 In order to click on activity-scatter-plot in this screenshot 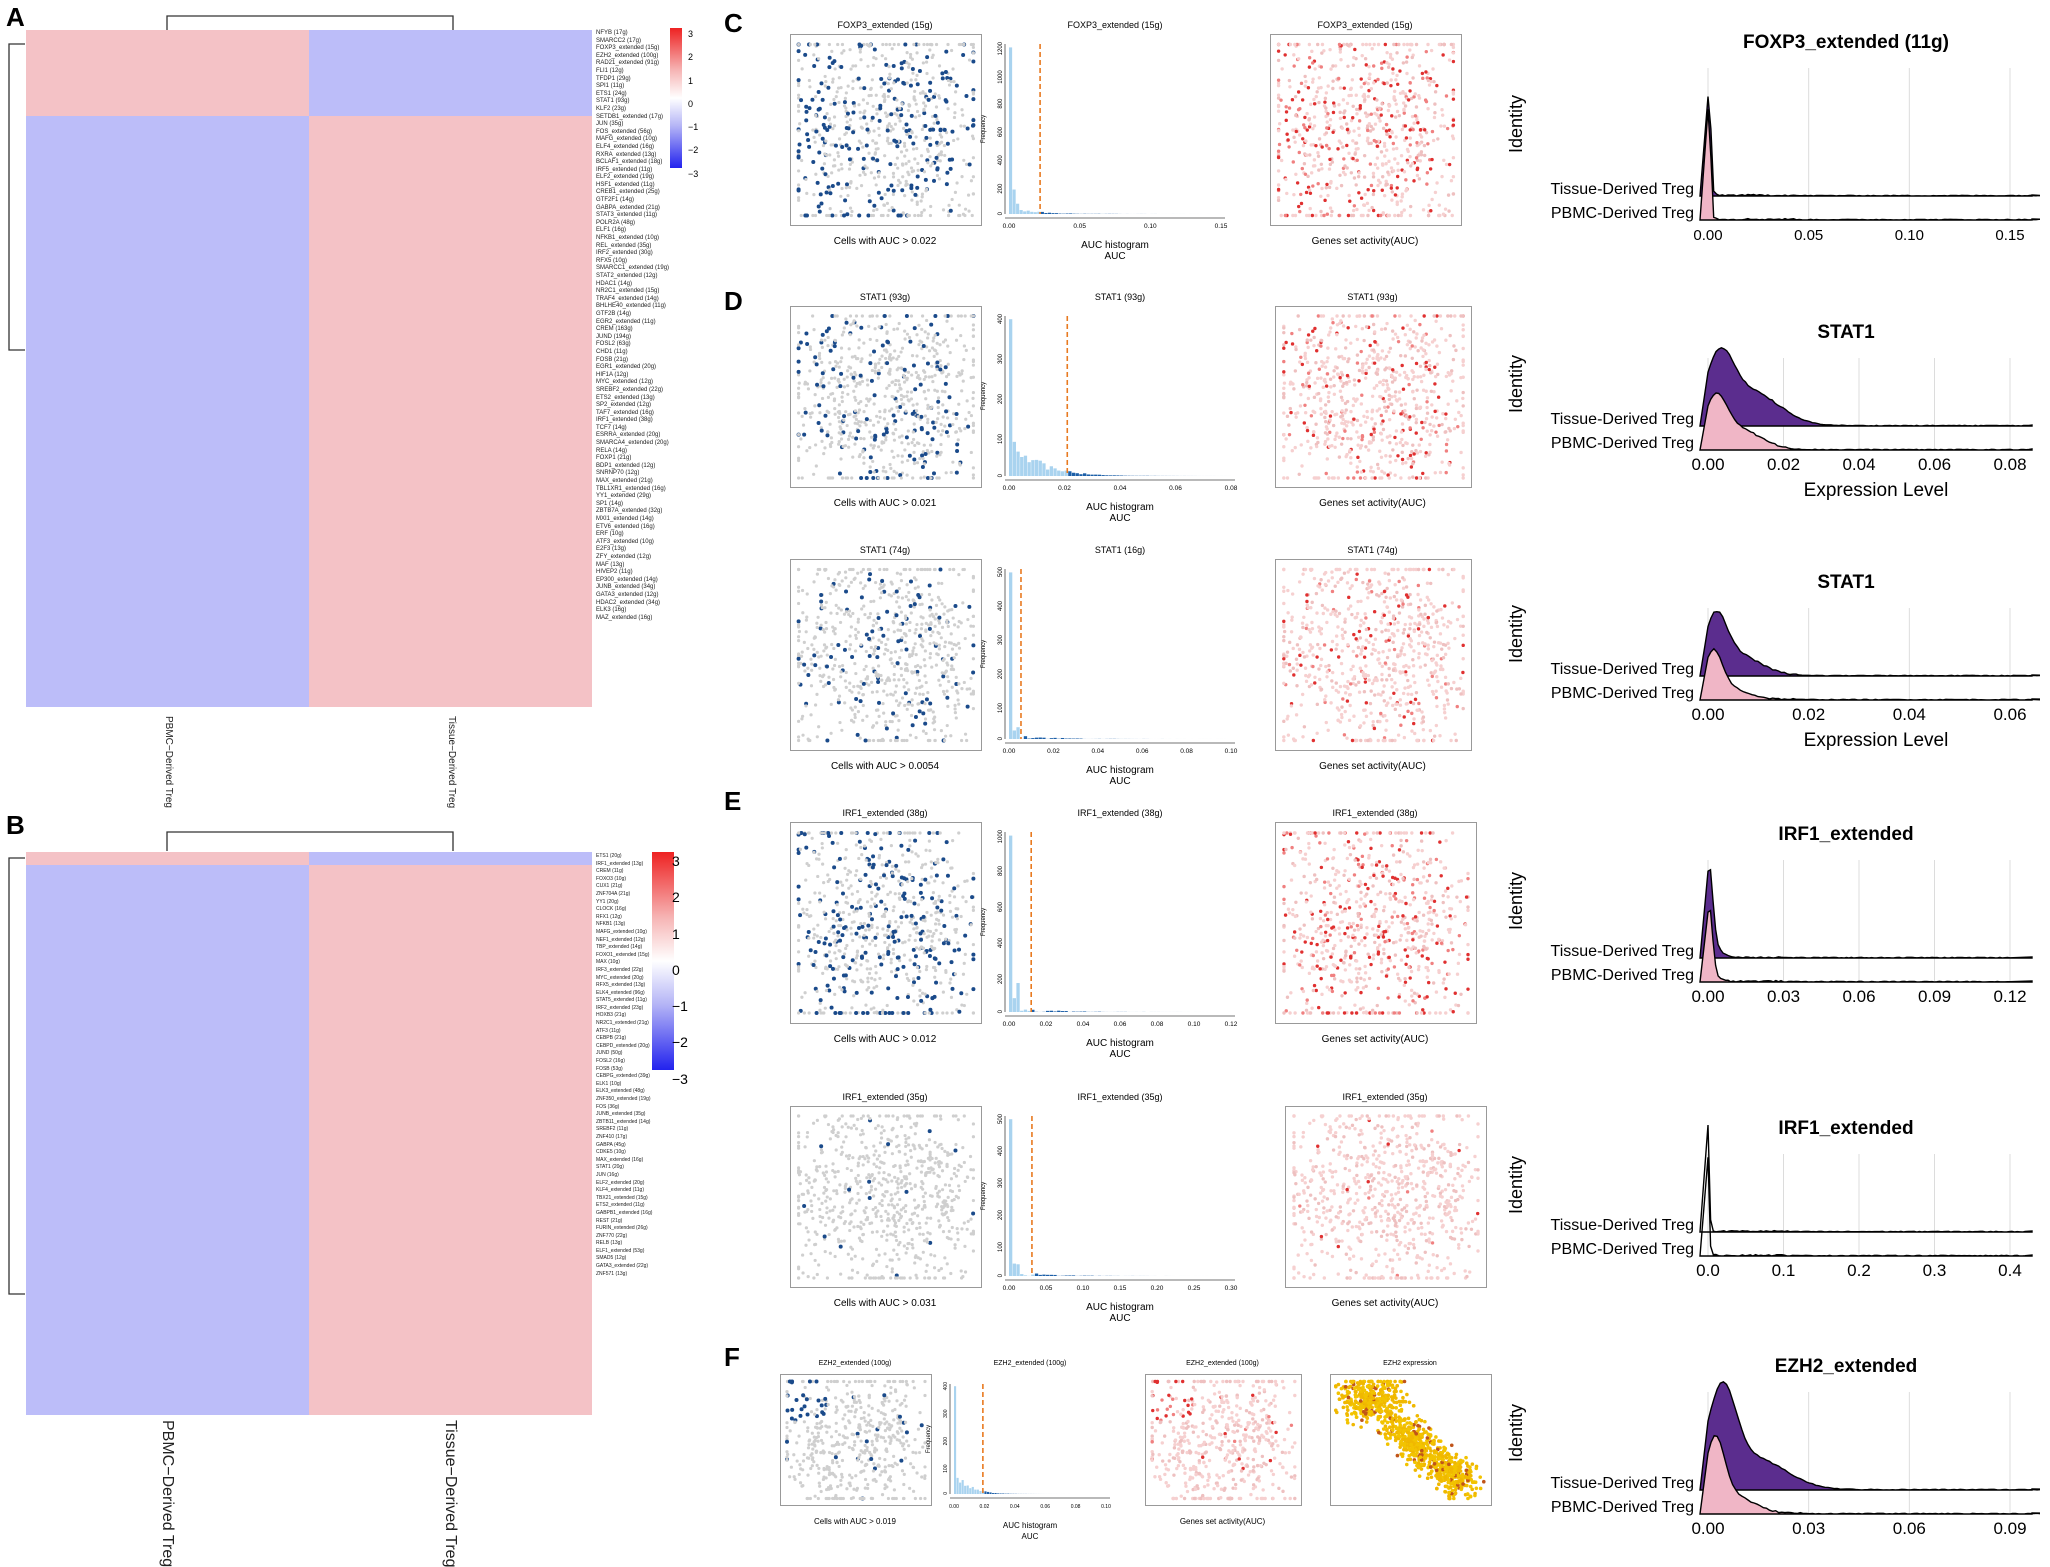, I will do `click(1373, 655)`.